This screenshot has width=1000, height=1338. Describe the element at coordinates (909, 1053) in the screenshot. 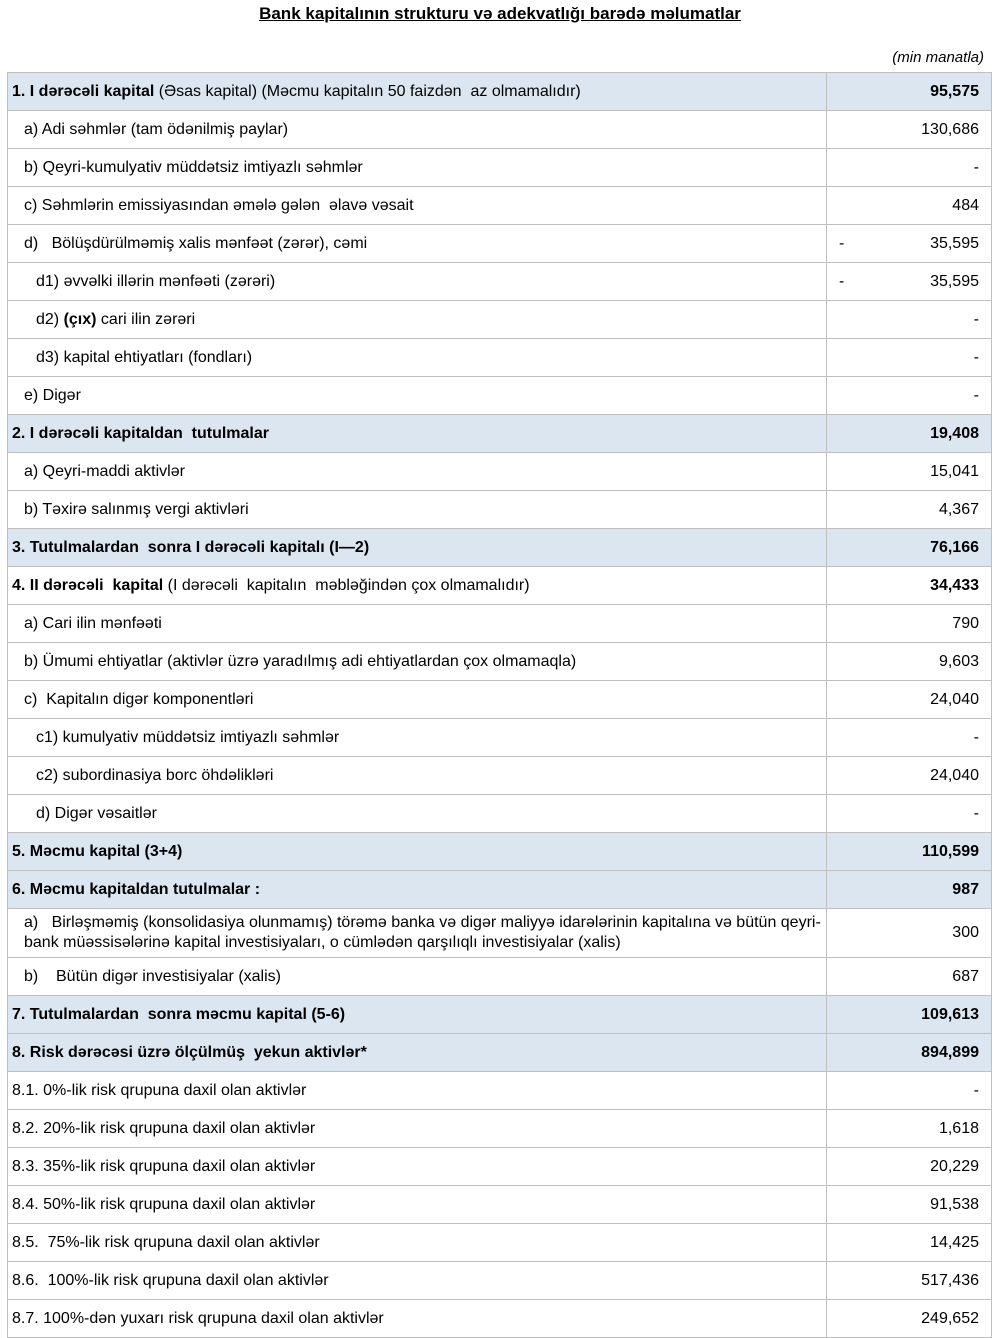

I see `value-wrap: 894,899` at that location.